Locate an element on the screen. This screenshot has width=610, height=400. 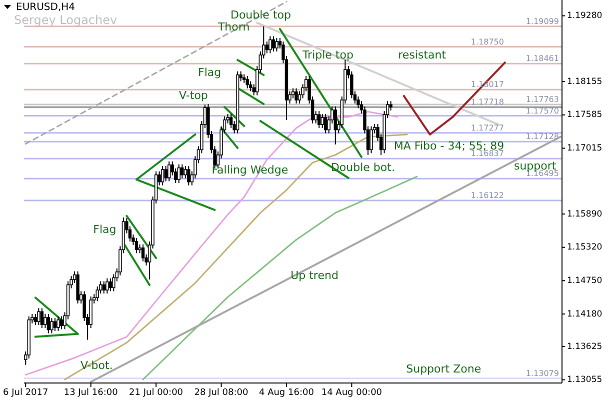
annotation: Thorn is located at coordinates (233, 27).